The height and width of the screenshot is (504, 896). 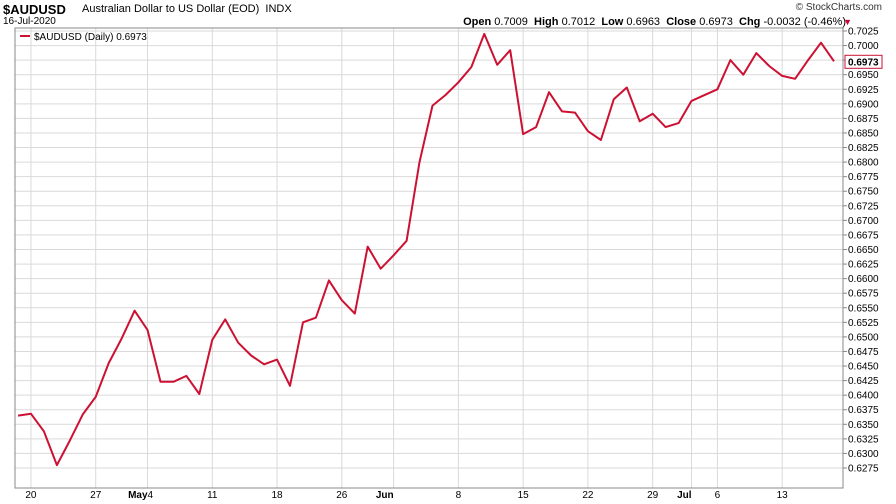 What do you see at coordinates (863, 425) in the screenshot?
I see `y-tick-label: 0.6350` at bounding box center [863, 425].